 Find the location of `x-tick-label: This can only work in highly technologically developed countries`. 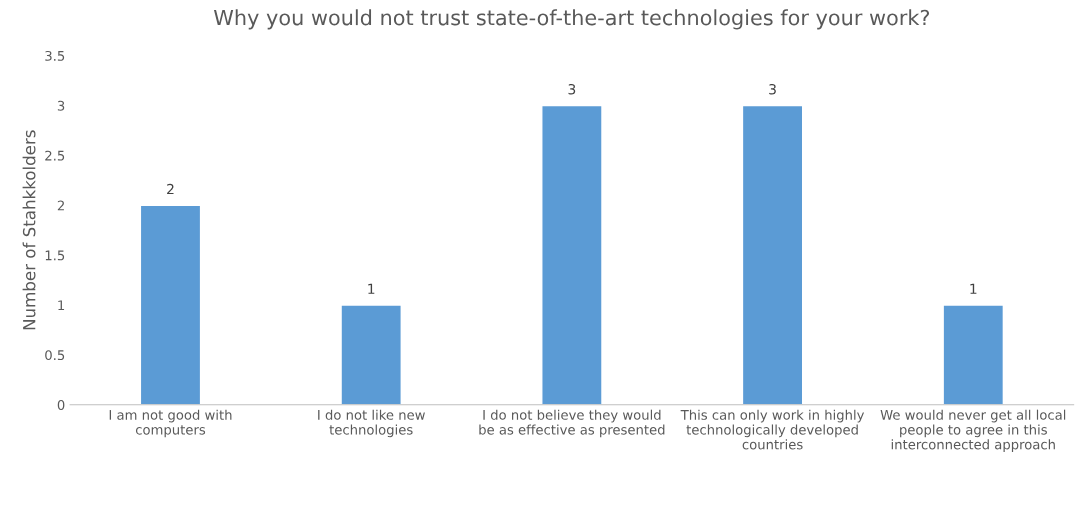

x-tick-label: This can only work in highly technologically developed countries is located at coordinates (772, 429).